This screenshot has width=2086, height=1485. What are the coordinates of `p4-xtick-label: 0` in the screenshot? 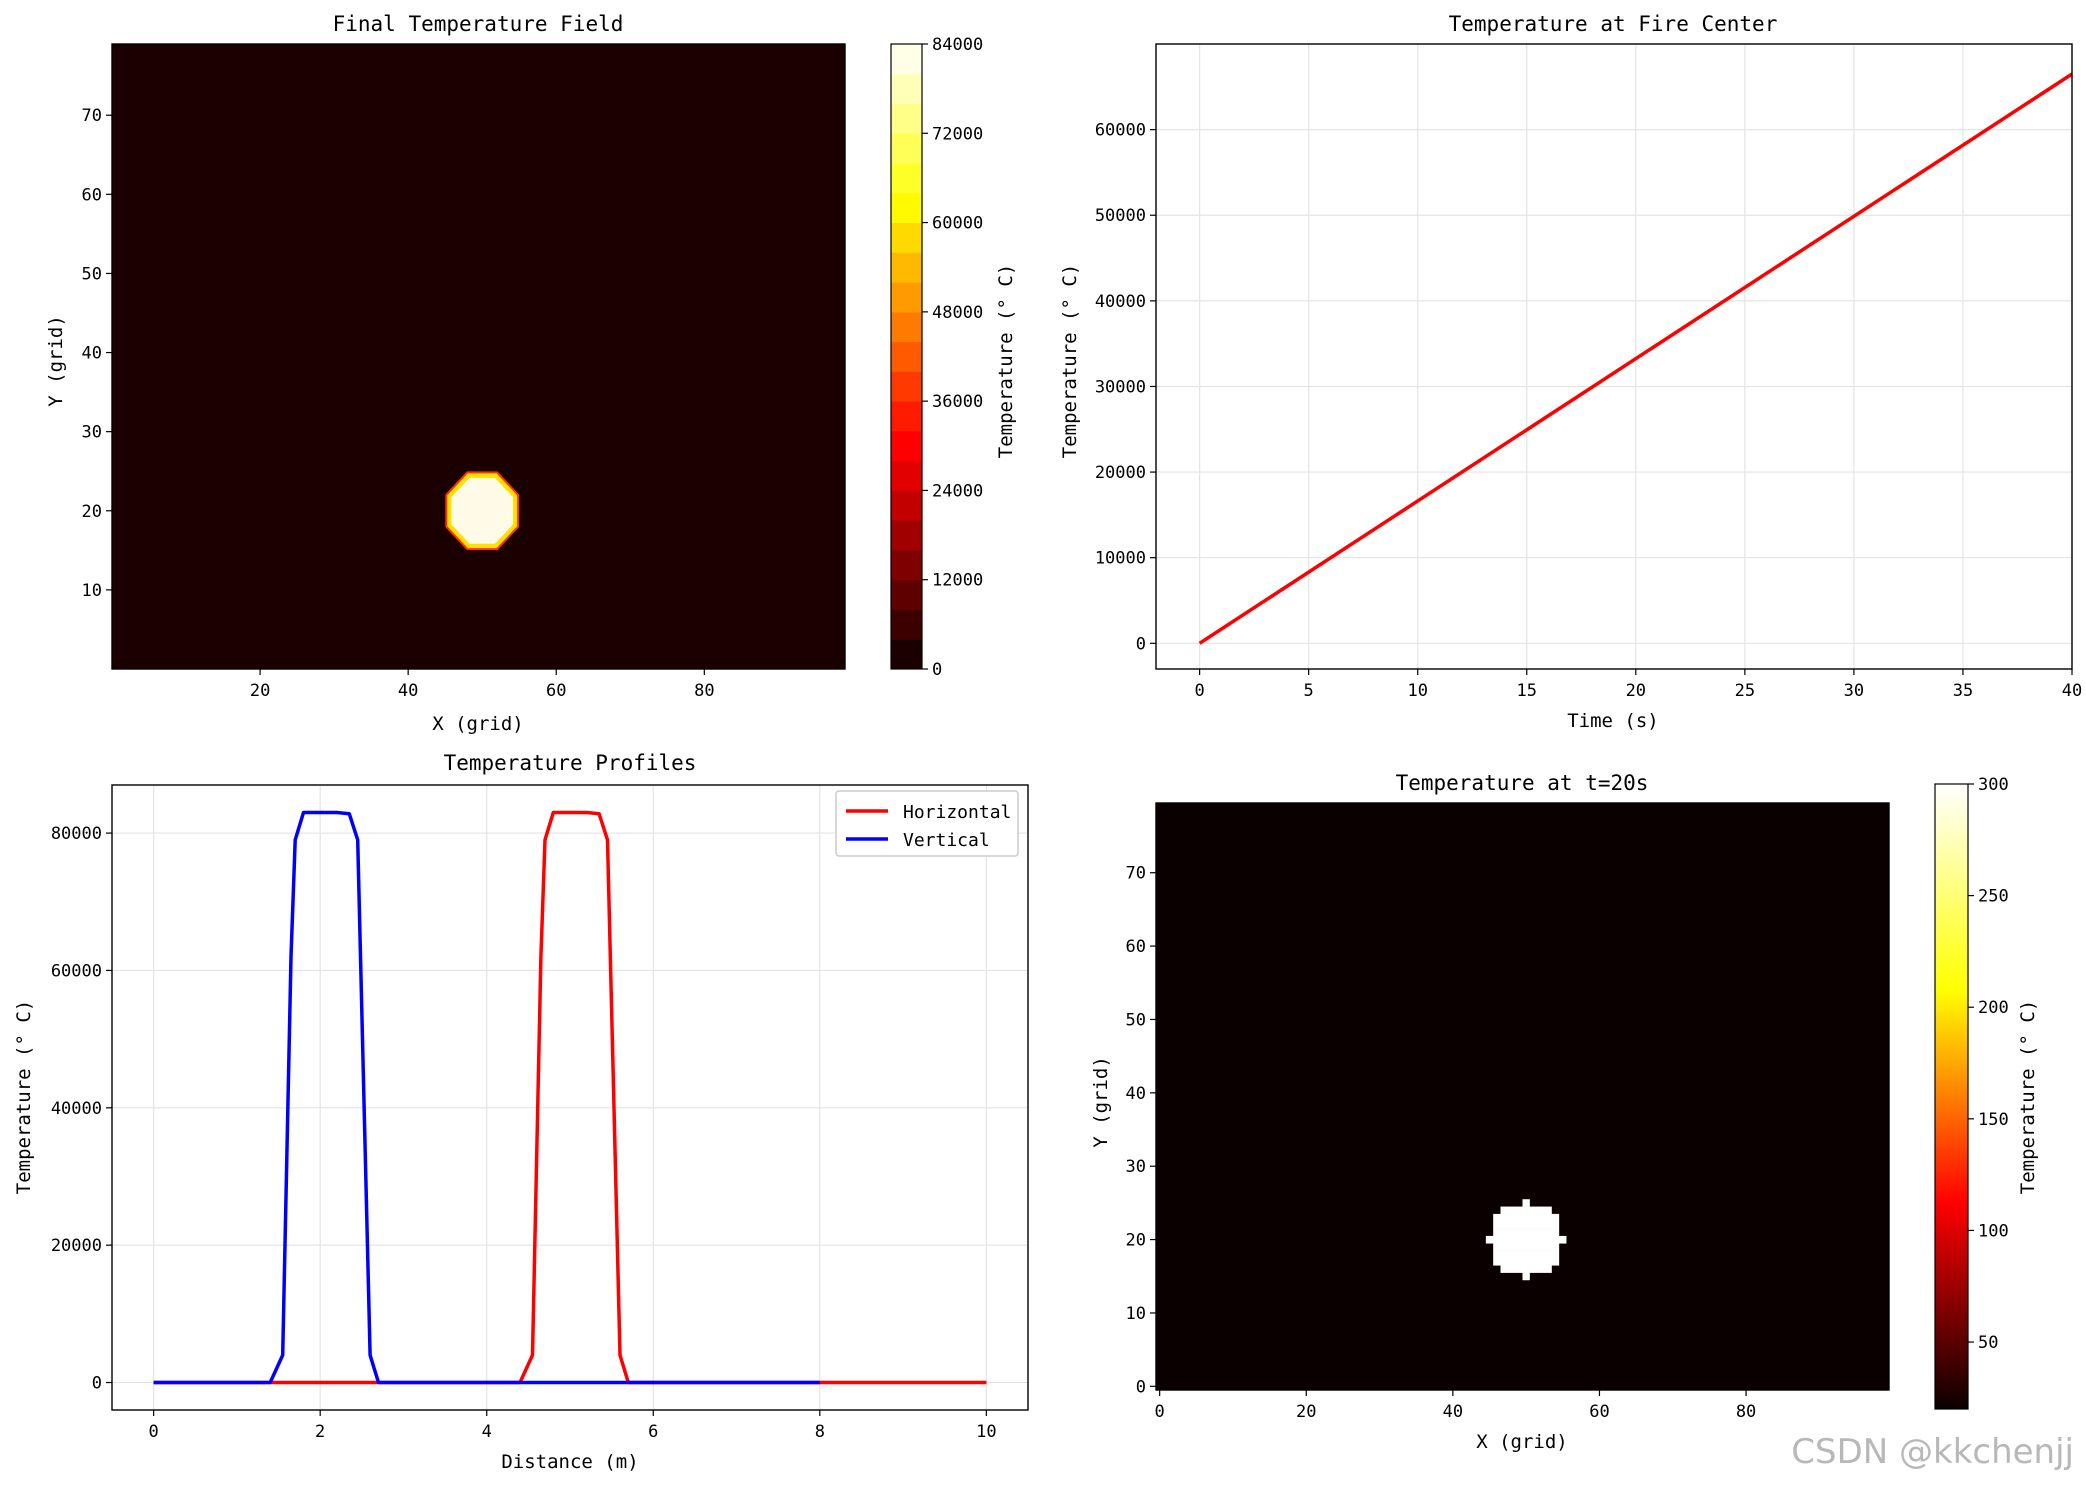 It's located at (1160, 1412).